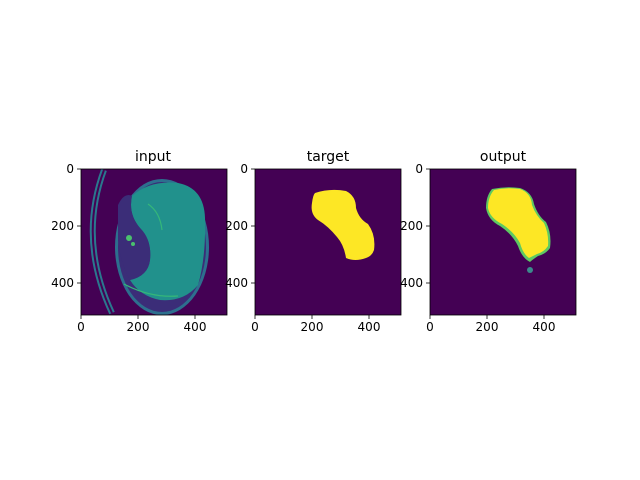  I want to click on axes-frame-input, so click(154, 242).